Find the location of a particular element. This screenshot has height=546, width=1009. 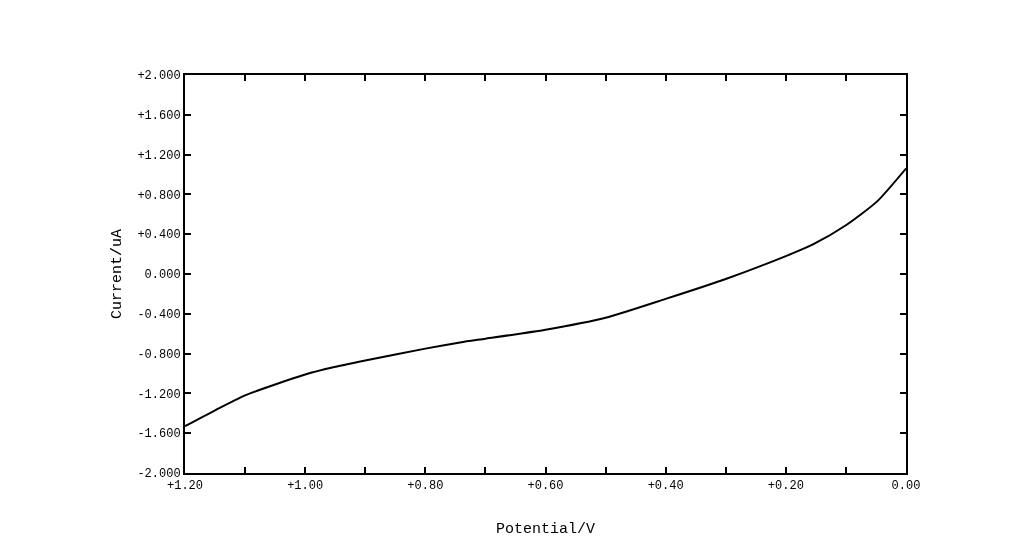

y-tick-label: +1.600 is located at coordinates (159, 116).